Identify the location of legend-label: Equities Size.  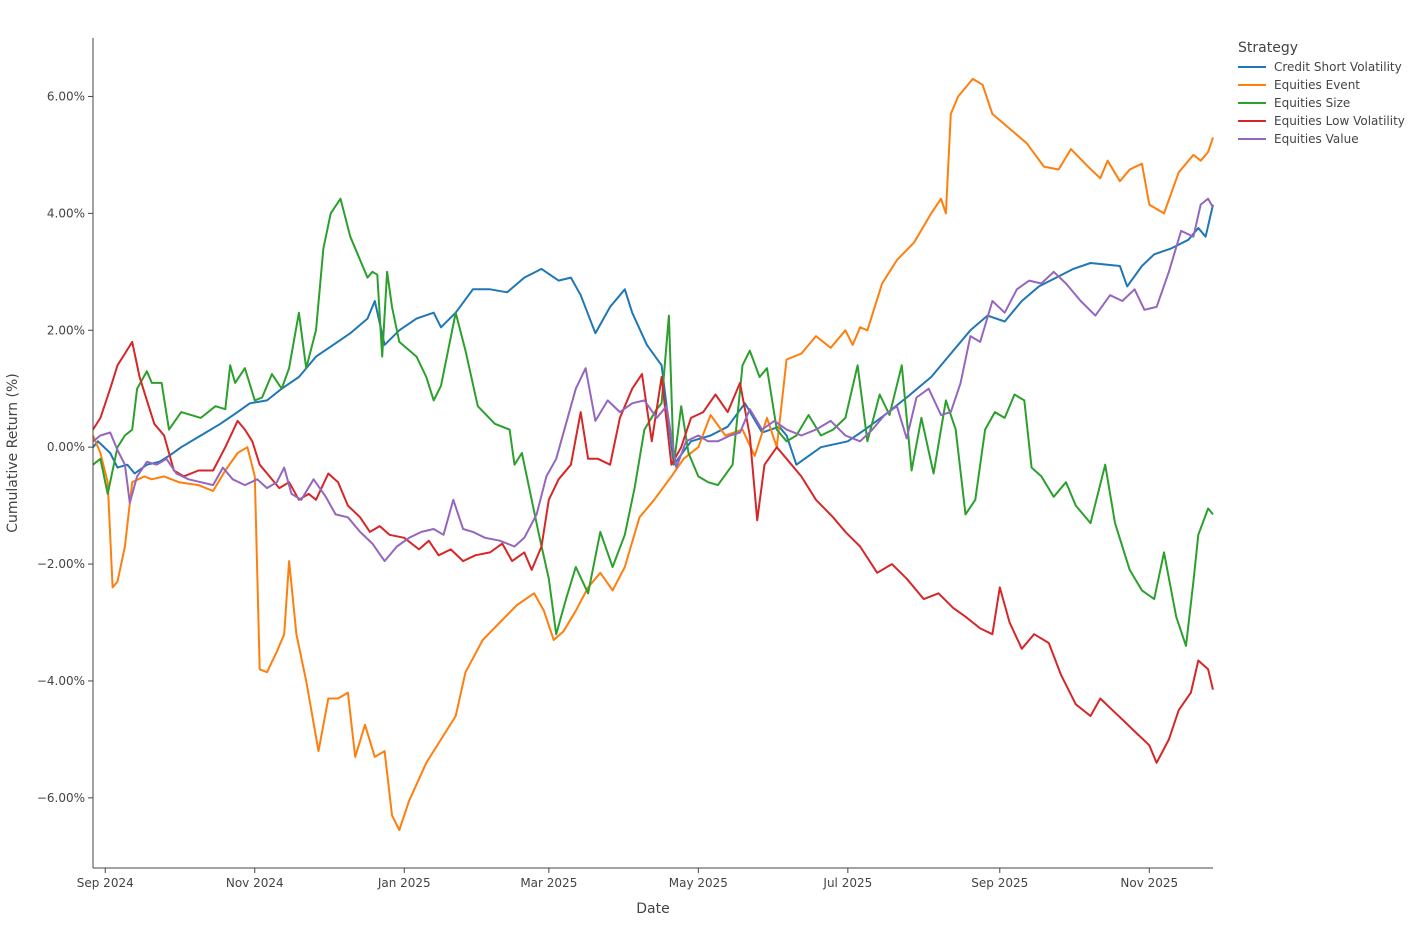
(1312, 103).